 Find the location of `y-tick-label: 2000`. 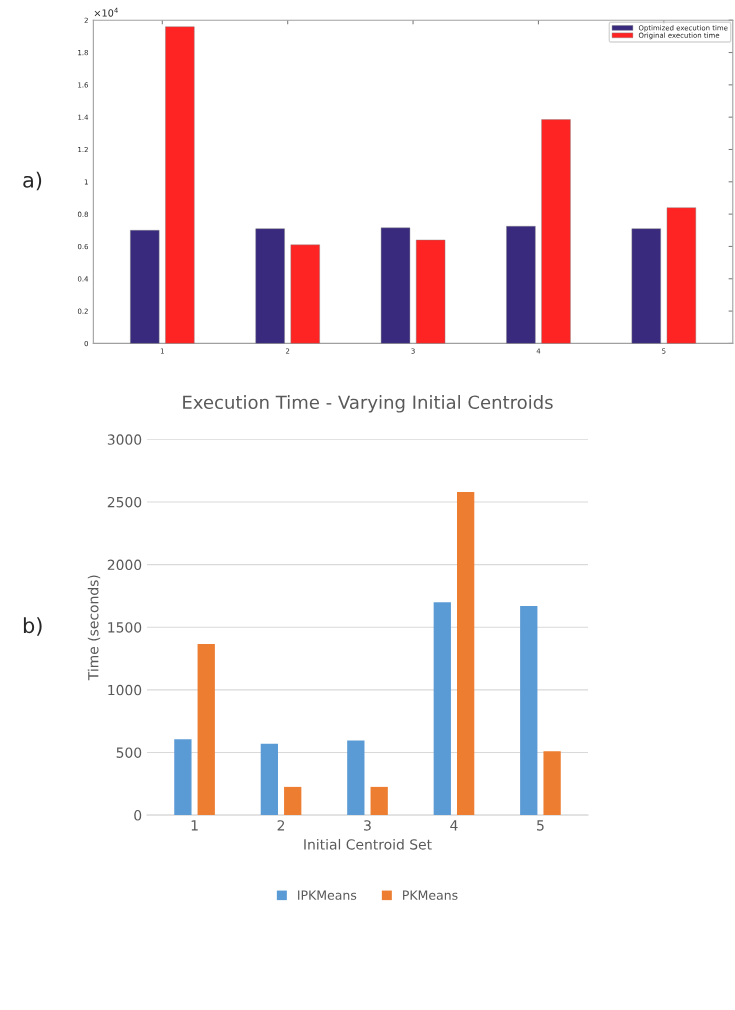

y-tick-label: 2000 is located at coordinates (124, 565).